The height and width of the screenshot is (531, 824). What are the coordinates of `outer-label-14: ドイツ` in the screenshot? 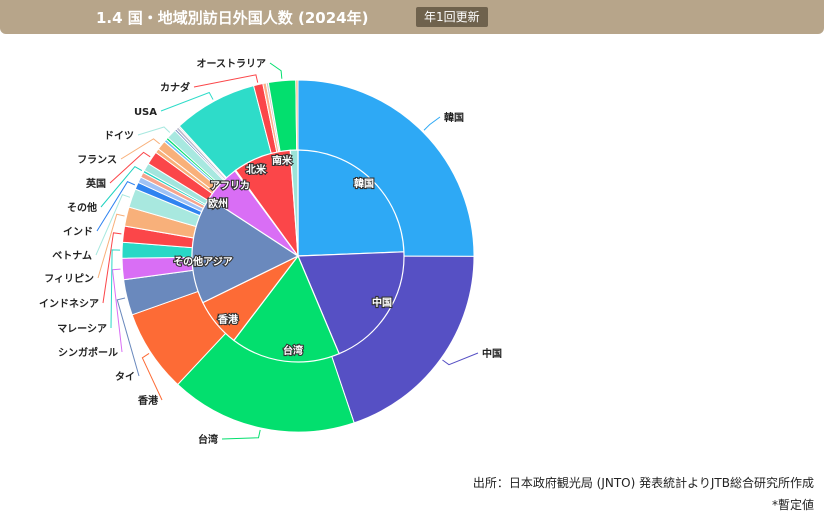 It's located at (119, 136).